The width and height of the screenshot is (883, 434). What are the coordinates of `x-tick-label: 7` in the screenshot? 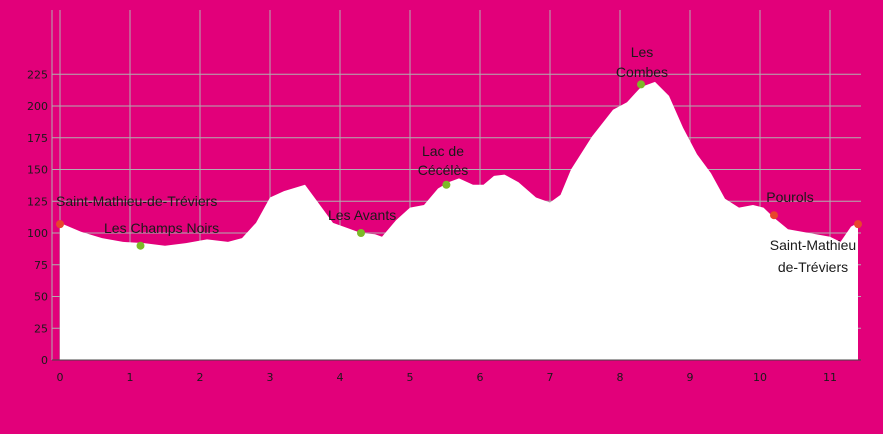 It's located at (550, 377).